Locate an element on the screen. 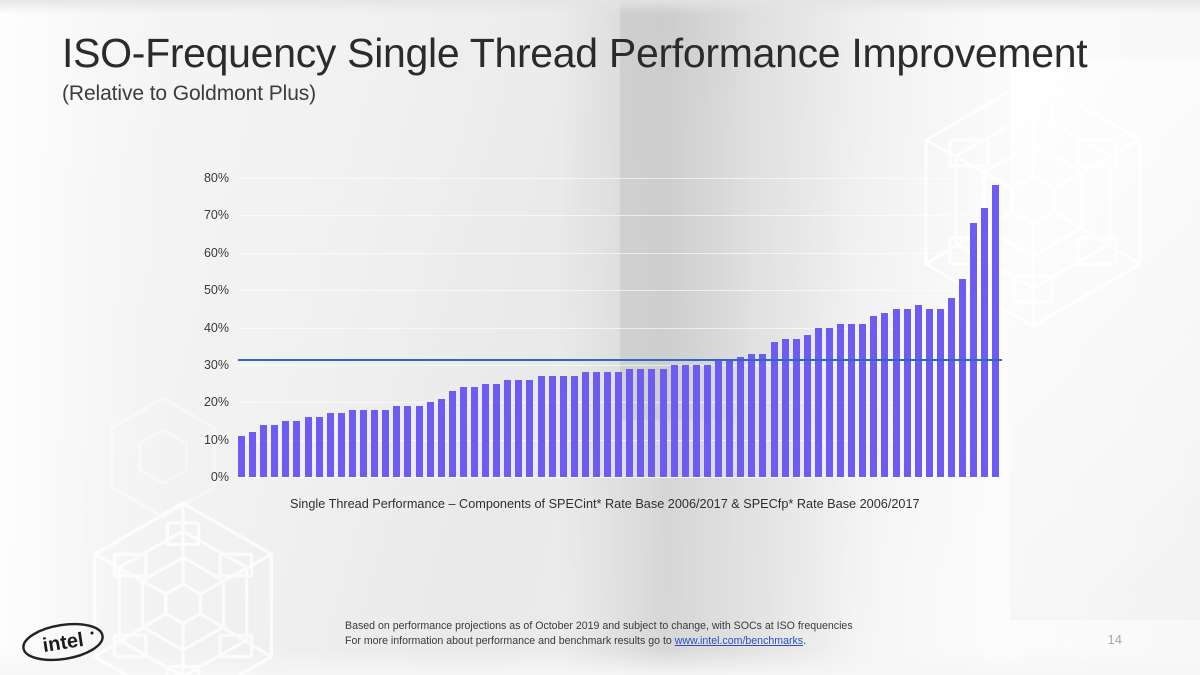 Image resolution: width=1200 pixels, height=675 pixels. svg-text: intel is located at coordinates (63, 643).